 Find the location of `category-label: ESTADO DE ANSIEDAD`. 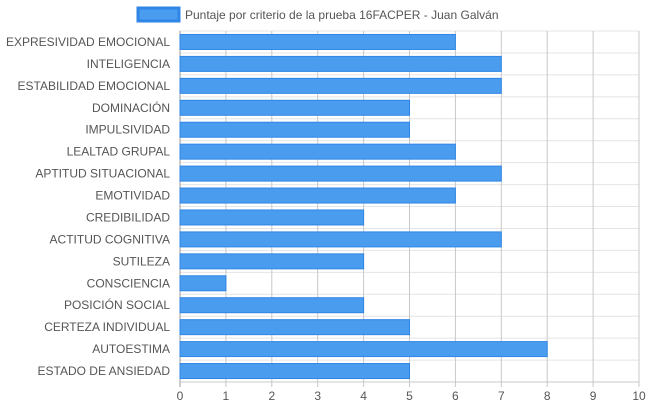

category-label: ESTADO DE ANSIEDAD is located at coordinates (104, 371).